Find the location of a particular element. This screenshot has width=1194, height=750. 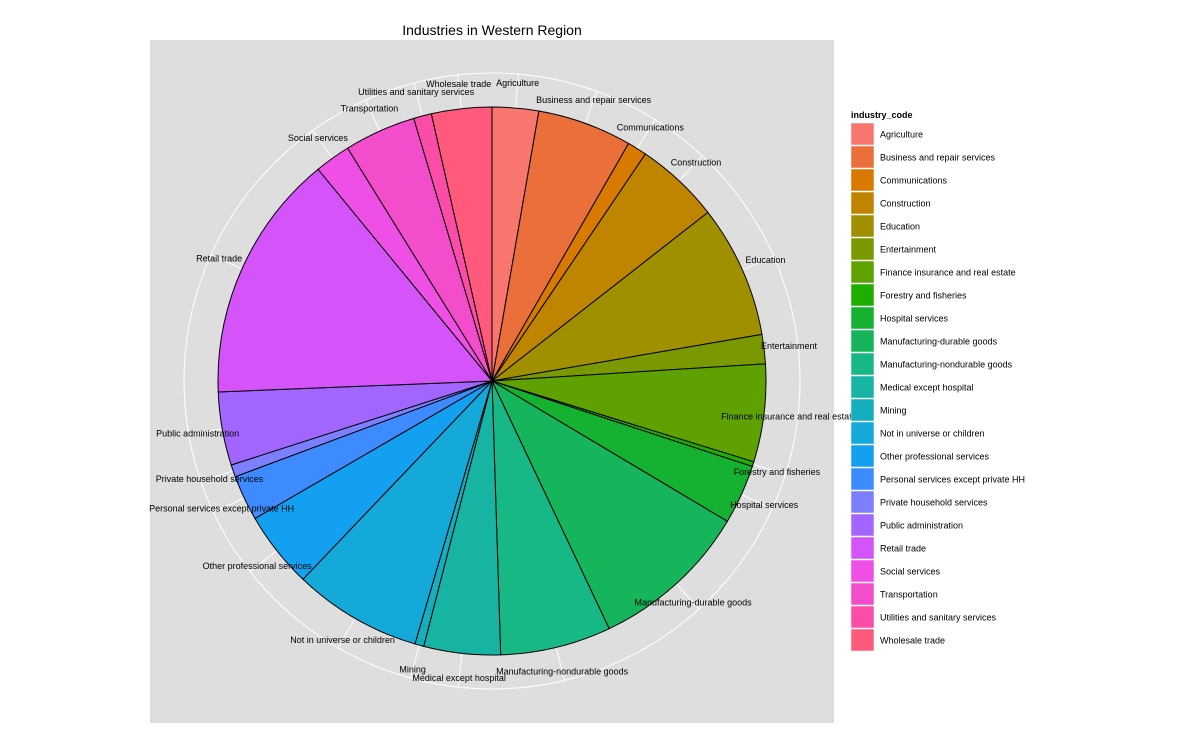

legend-label-construction: Construction is located at coordinates (905, 204).